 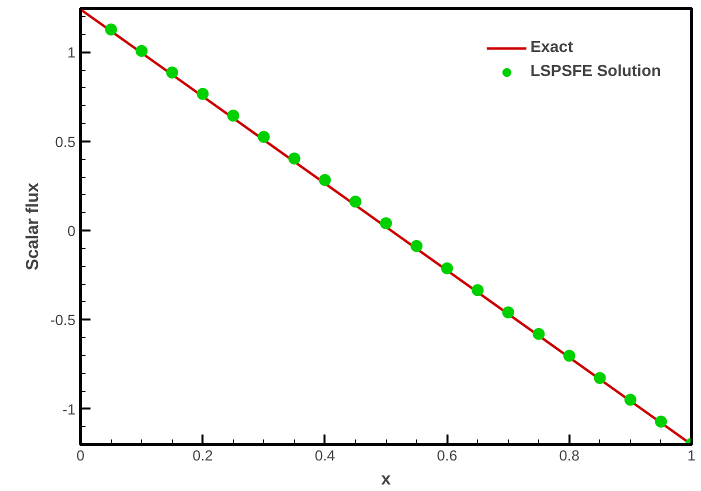 What do you see at coordinates (71, 54) in the screenshot?
I see `y-tick-label: 1` at bounding box center [71, 54].